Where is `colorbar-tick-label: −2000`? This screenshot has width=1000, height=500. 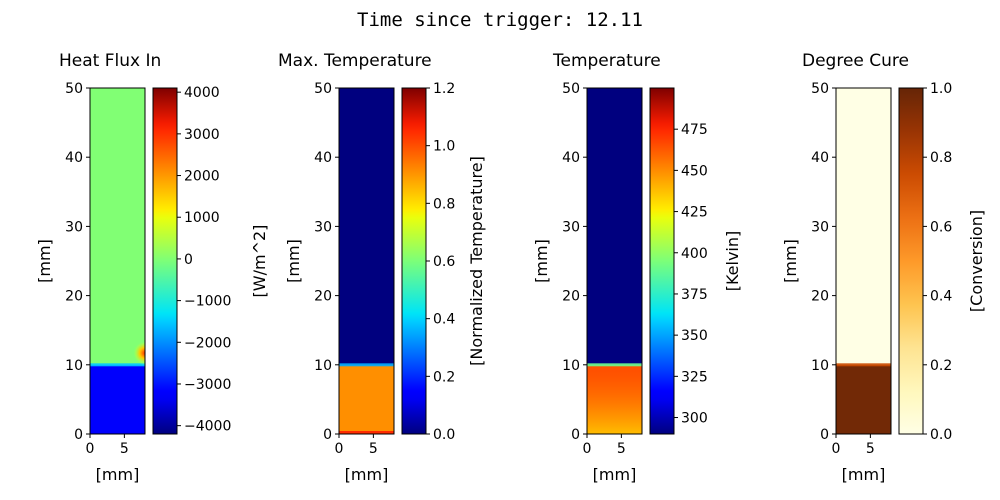 colorbar-tick-label: −2000 is located at coordinates (207, 343).